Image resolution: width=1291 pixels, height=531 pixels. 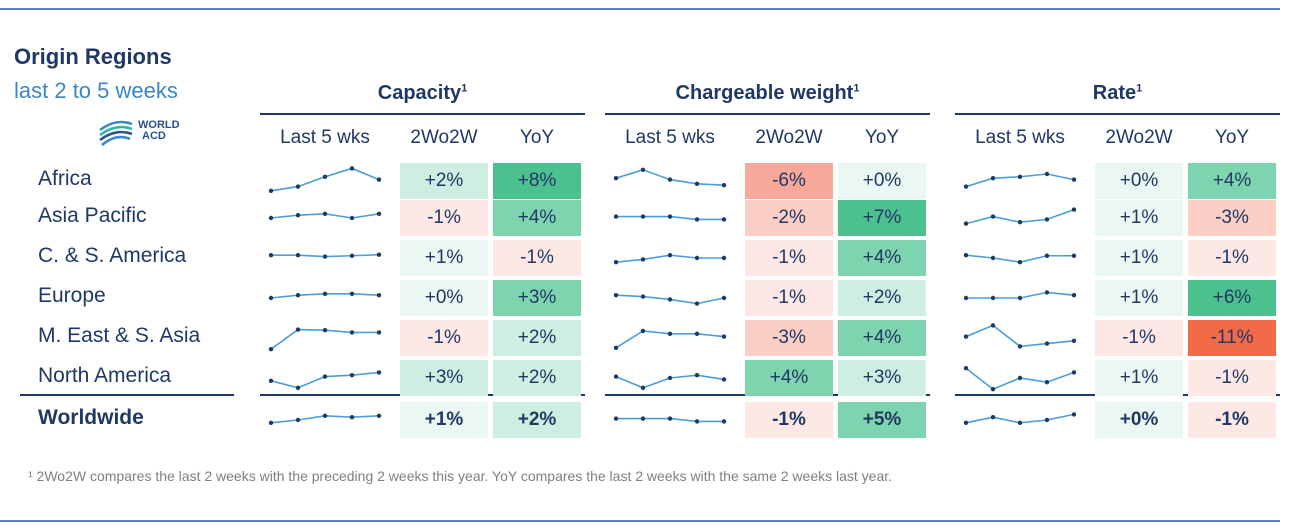 What do you see at coordinates (789, 378) in the screenshot?
I see `wo2w-cell: +4%` at bounding box center [789, 378].